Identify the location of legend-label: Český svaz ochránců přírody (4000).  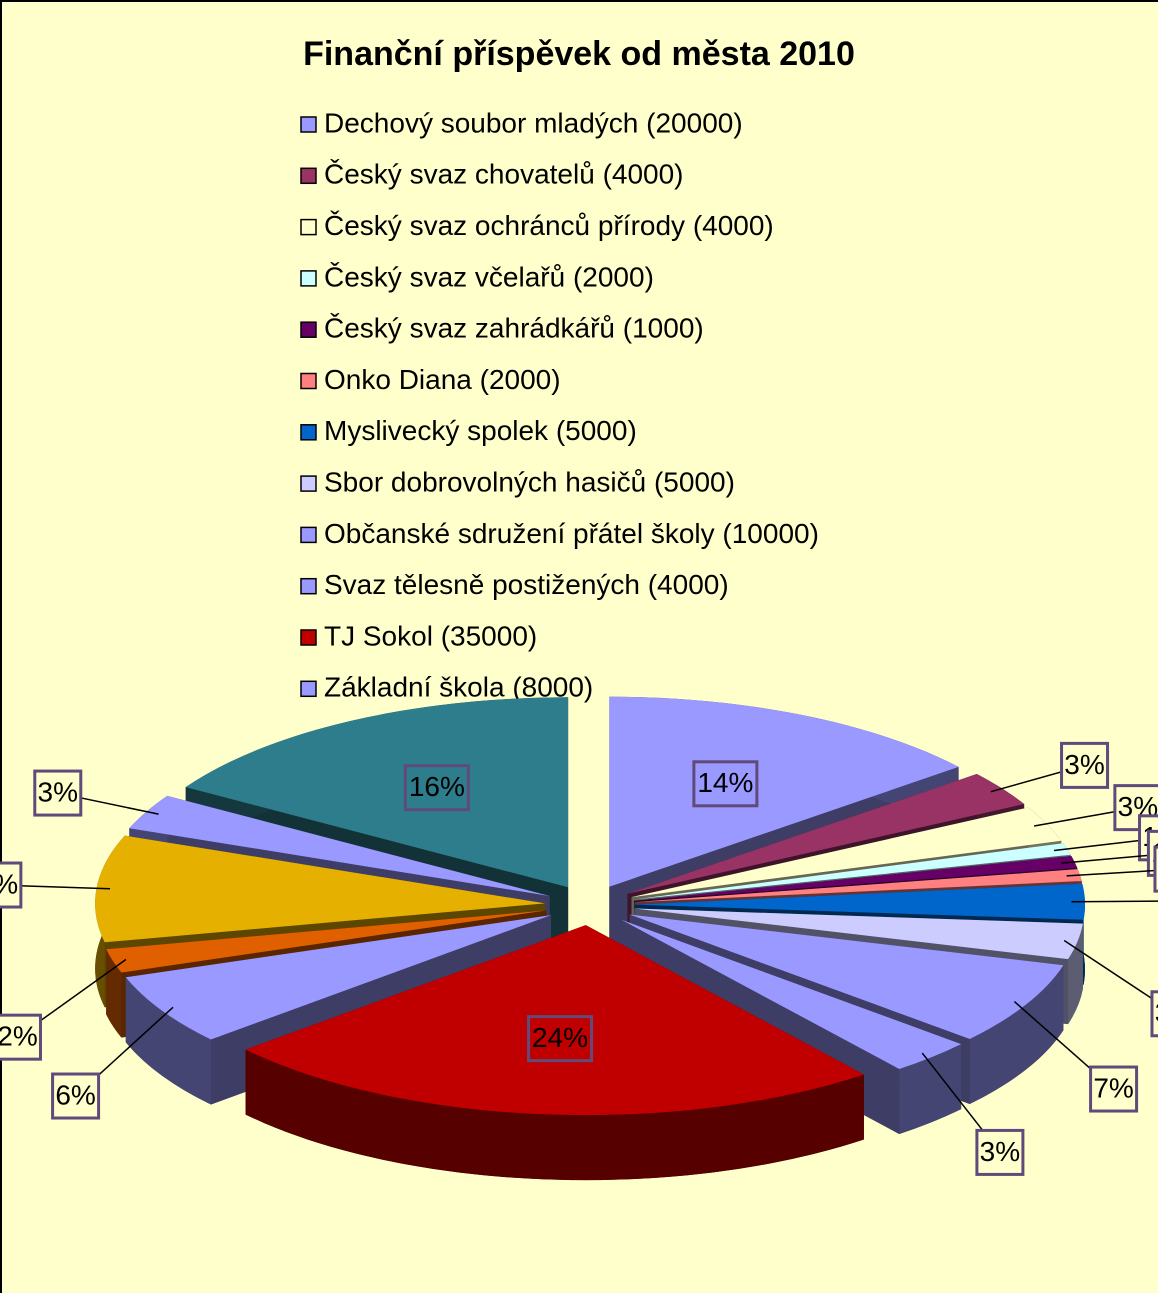
(549, 225).